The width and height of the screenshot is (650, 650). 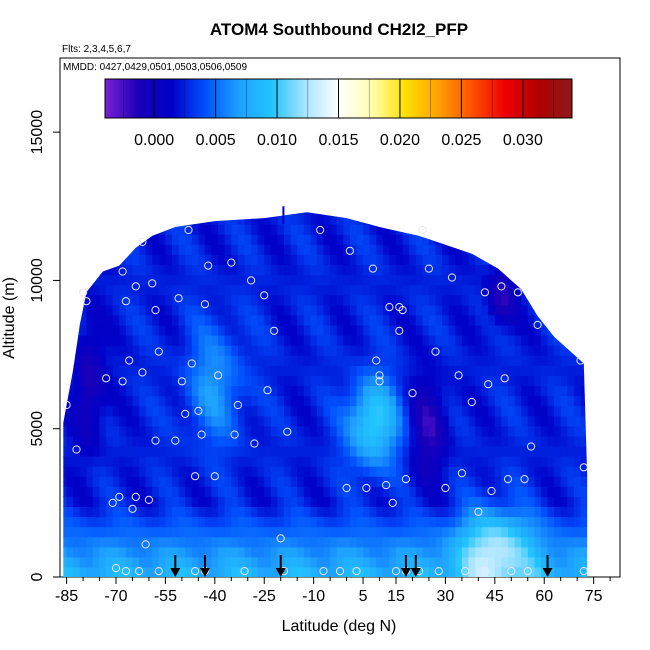 What do you see at coordinates (155, 67) in the screenshot?
I see `dates-note: MMDD: 0427,0429,0501,0503,0506,0509` at bounding box center [155, 67].